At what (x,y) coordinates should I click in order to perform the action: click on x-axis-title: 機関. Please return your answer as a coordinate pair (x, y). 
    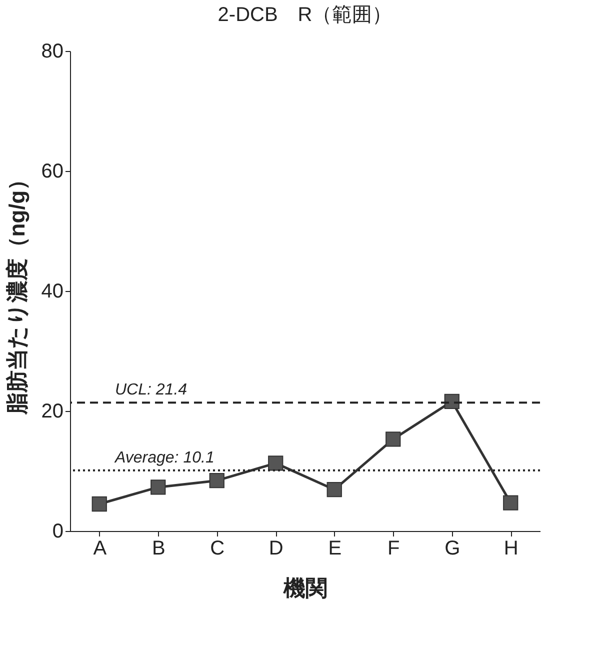
    Looking at the image, I should click on (305, 588).